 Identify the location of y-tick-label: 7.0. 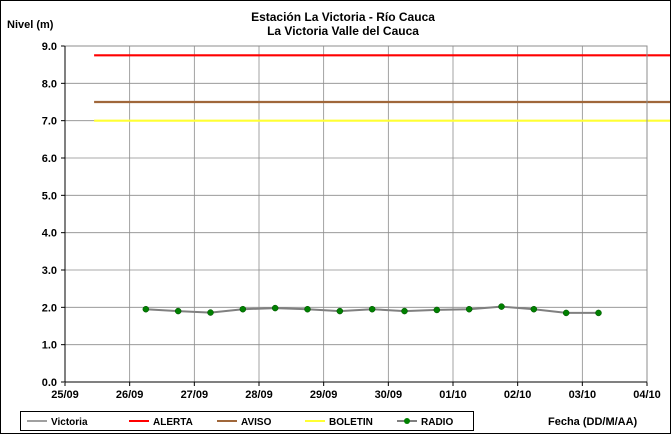
(49, 122).